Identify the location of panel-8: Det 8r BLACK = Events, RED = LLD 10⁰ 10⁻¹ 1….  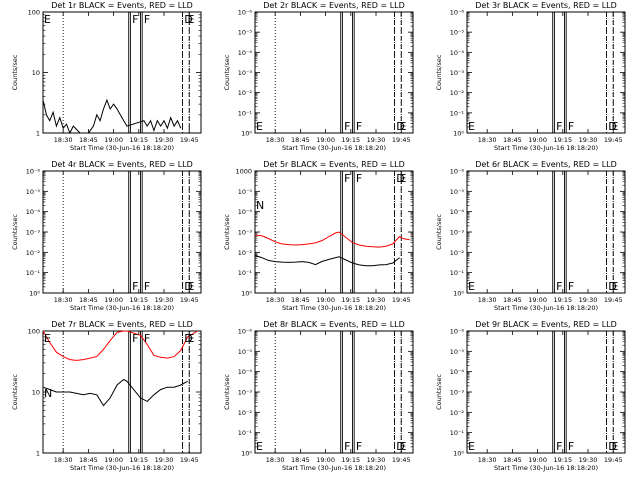
(318, 396).